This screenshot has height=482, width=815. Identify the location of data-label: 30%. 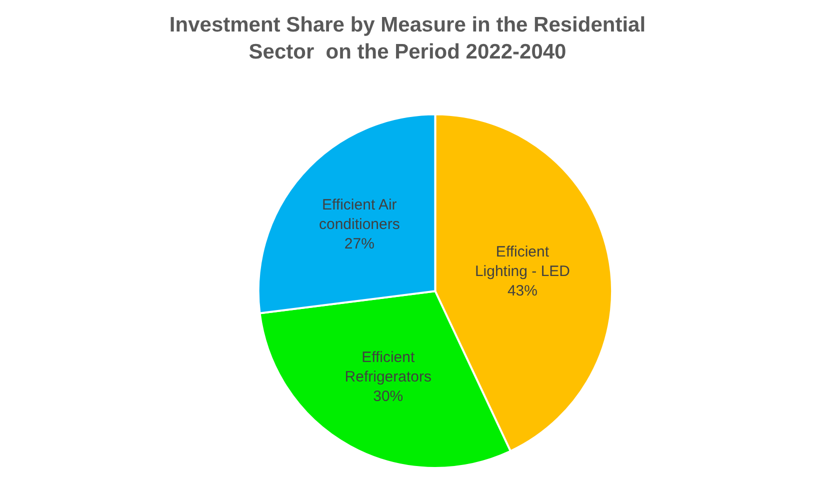
(388, 396).